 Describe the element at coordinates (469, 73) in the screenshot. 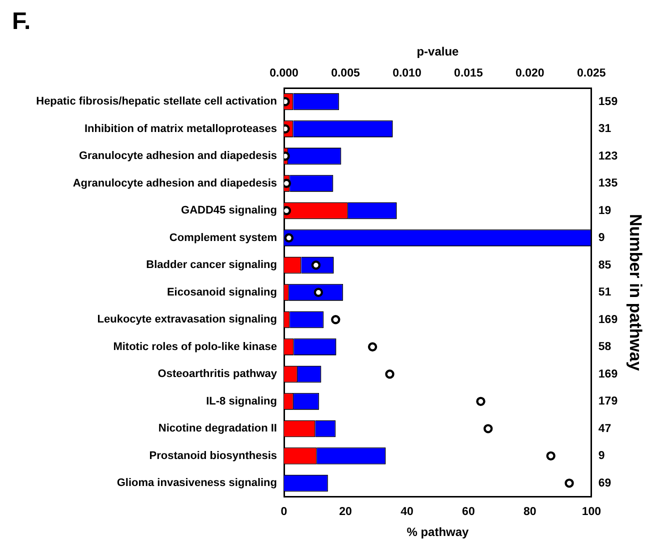

I see `x2-tick-label: 0.015` at that location.